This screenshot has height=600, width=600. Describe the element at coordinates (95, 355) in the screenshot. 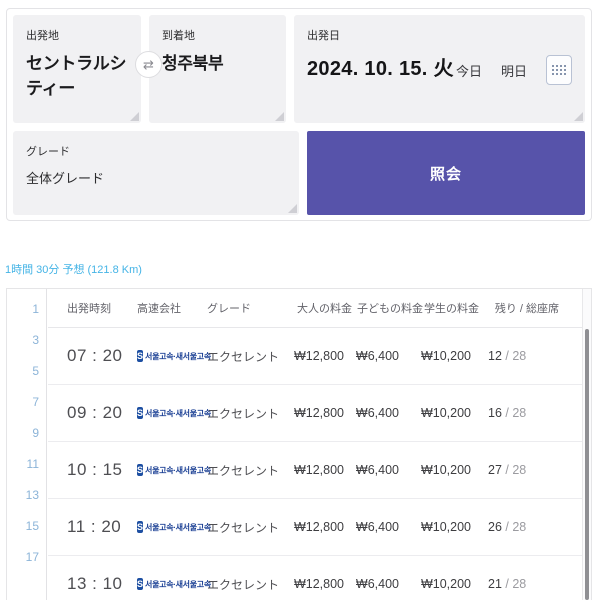

I see `departure-time: 07 : 20` at that location.